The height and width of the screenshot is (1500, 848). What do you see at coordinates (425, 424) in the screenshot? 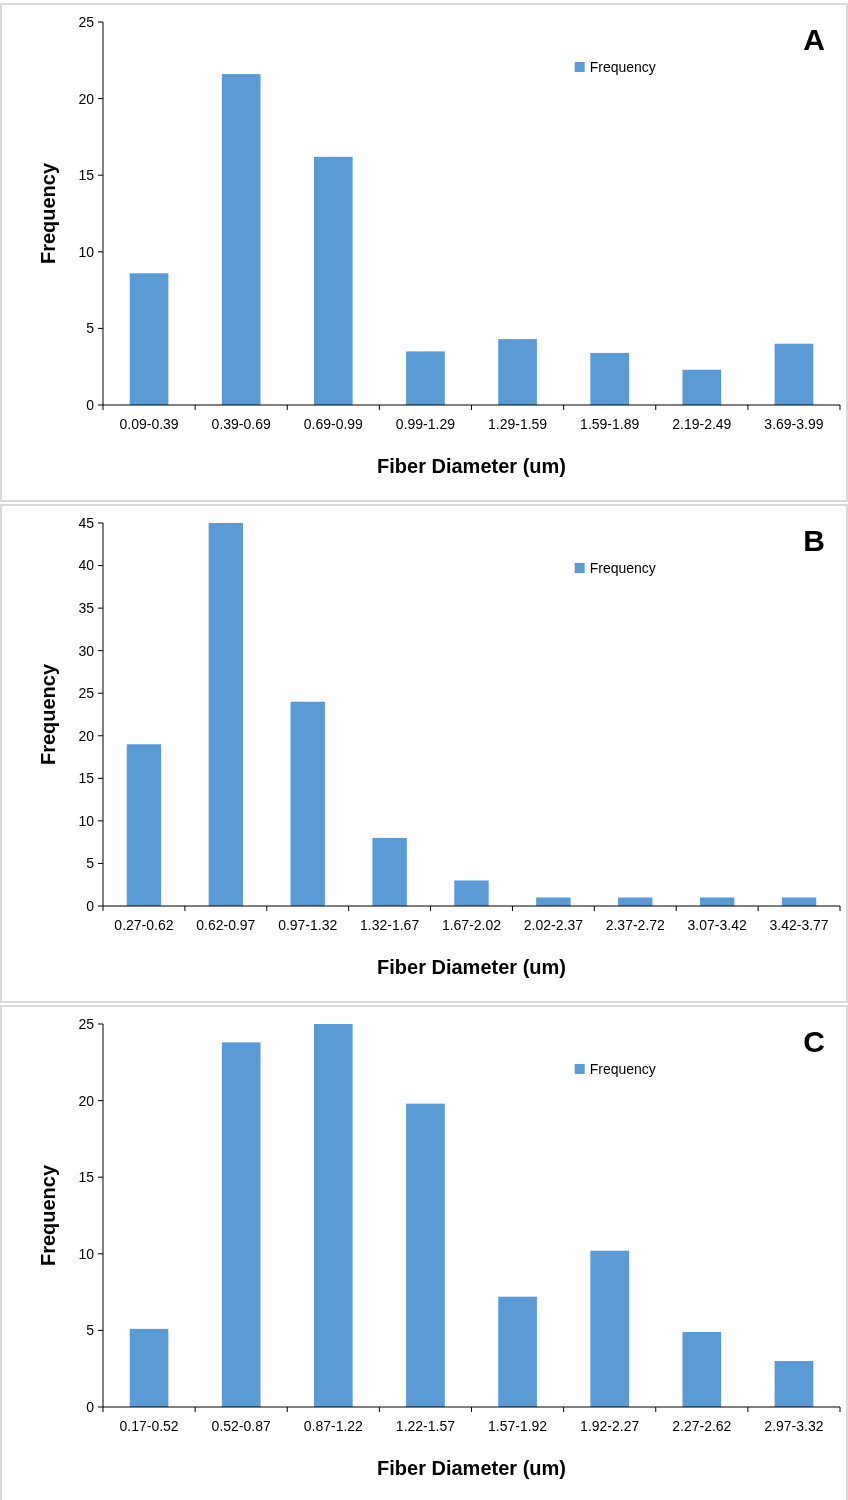
I see `x-tick-label: 0.99-1.29` at bounding box center [425, 424].